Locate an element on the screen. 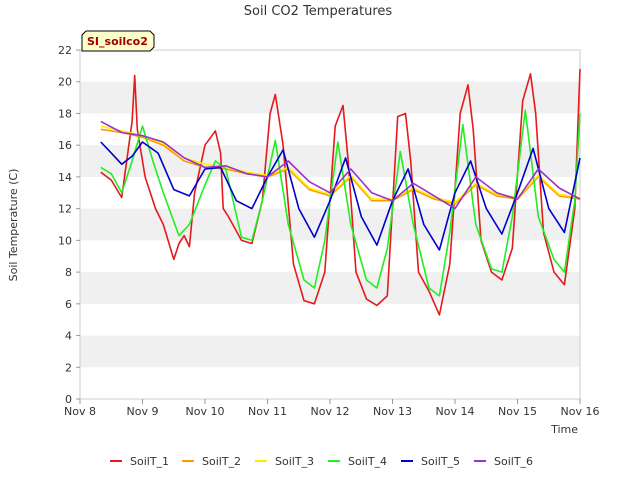 This screenshot has width=640, height=480. y-tick-label: 22 is located at coordinates (65, 50).